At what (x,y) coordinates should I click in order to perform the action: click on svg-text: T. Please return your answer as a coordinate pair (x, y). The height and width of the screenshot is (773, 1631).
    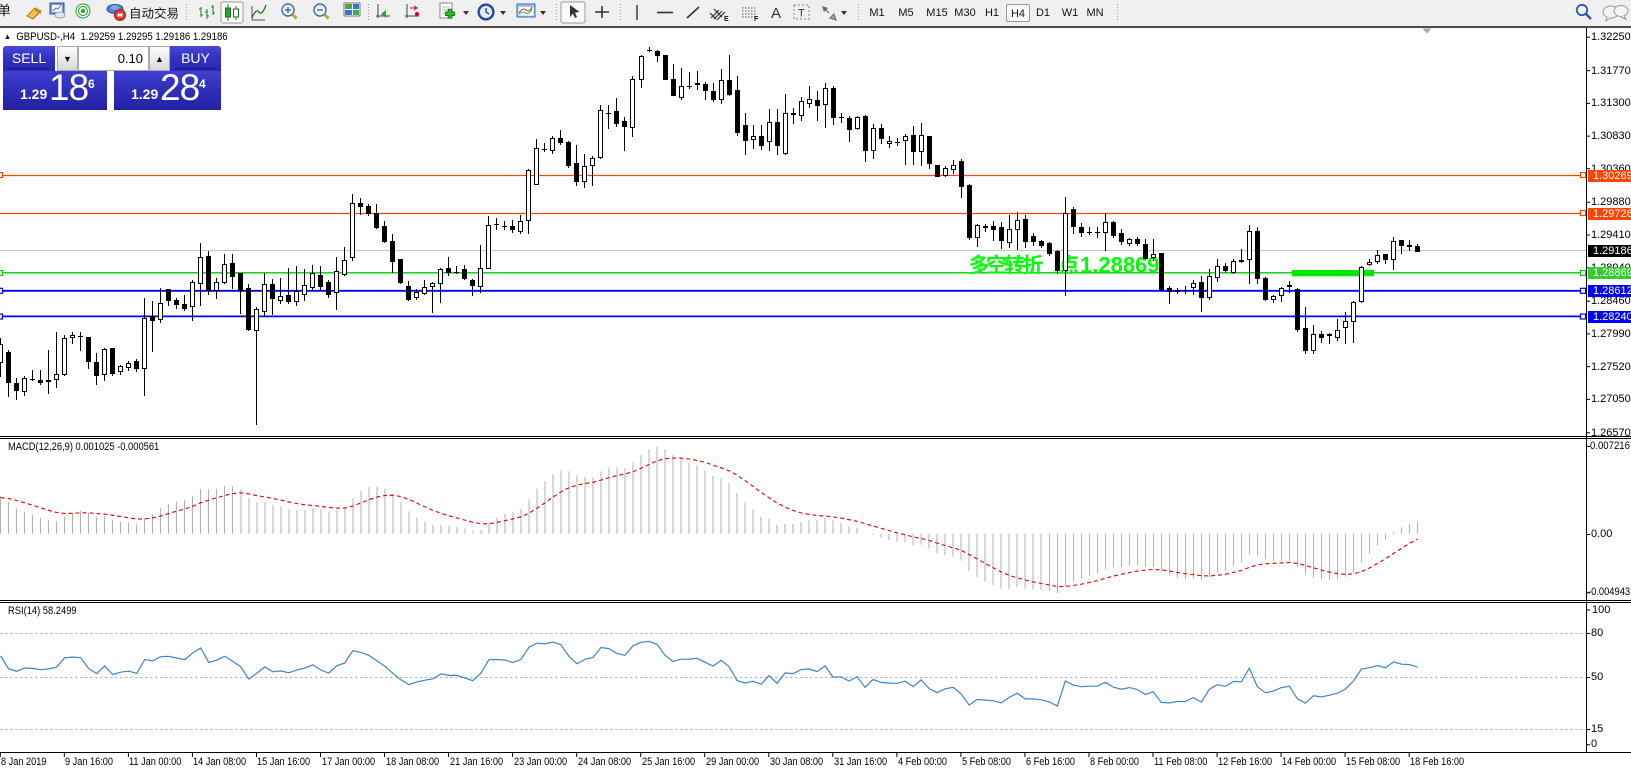
    Looking at the image, I should click on (801, 14).